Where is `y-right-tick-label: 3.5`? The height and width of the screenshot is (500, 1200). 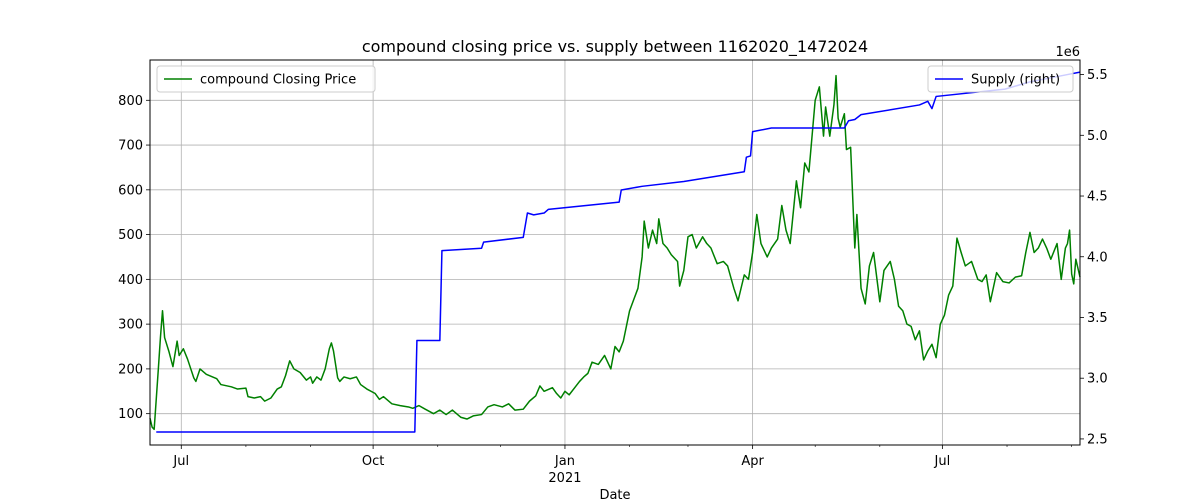
y-right-tick-label: 3.5 is located at coordinates (1097, 318).